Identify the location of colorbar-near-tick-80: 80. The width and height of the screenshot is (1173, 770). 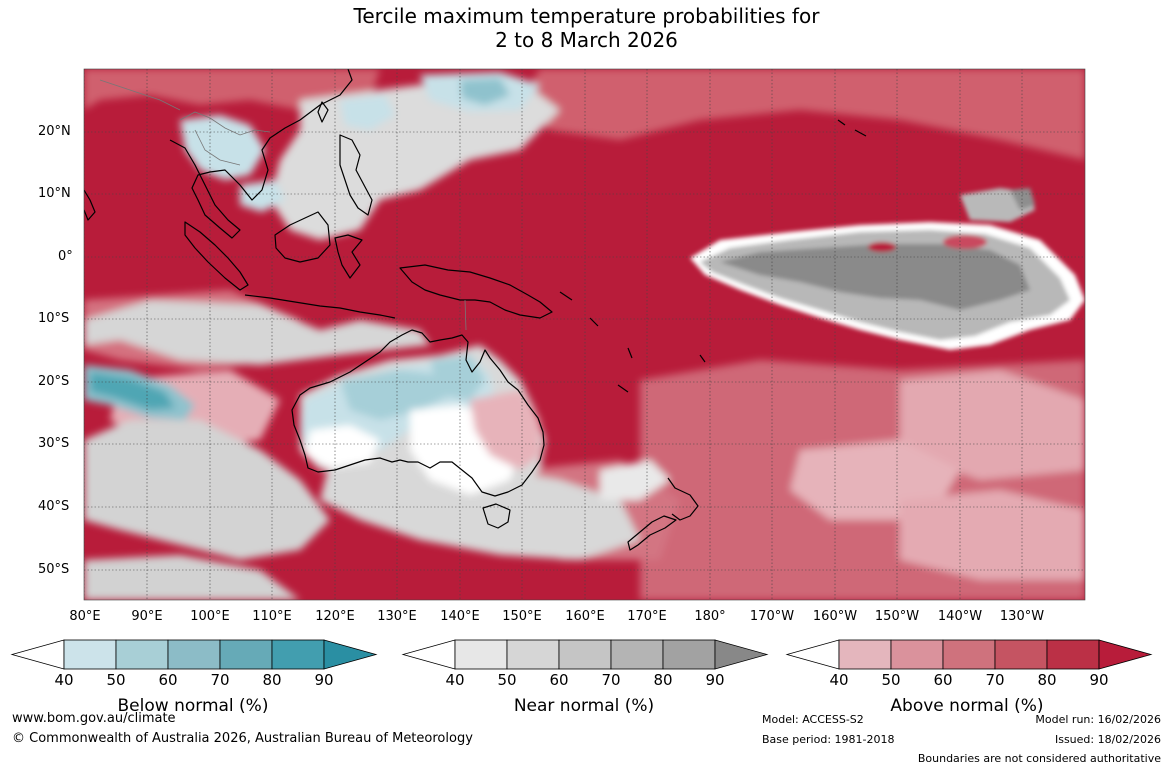
(663, 680).